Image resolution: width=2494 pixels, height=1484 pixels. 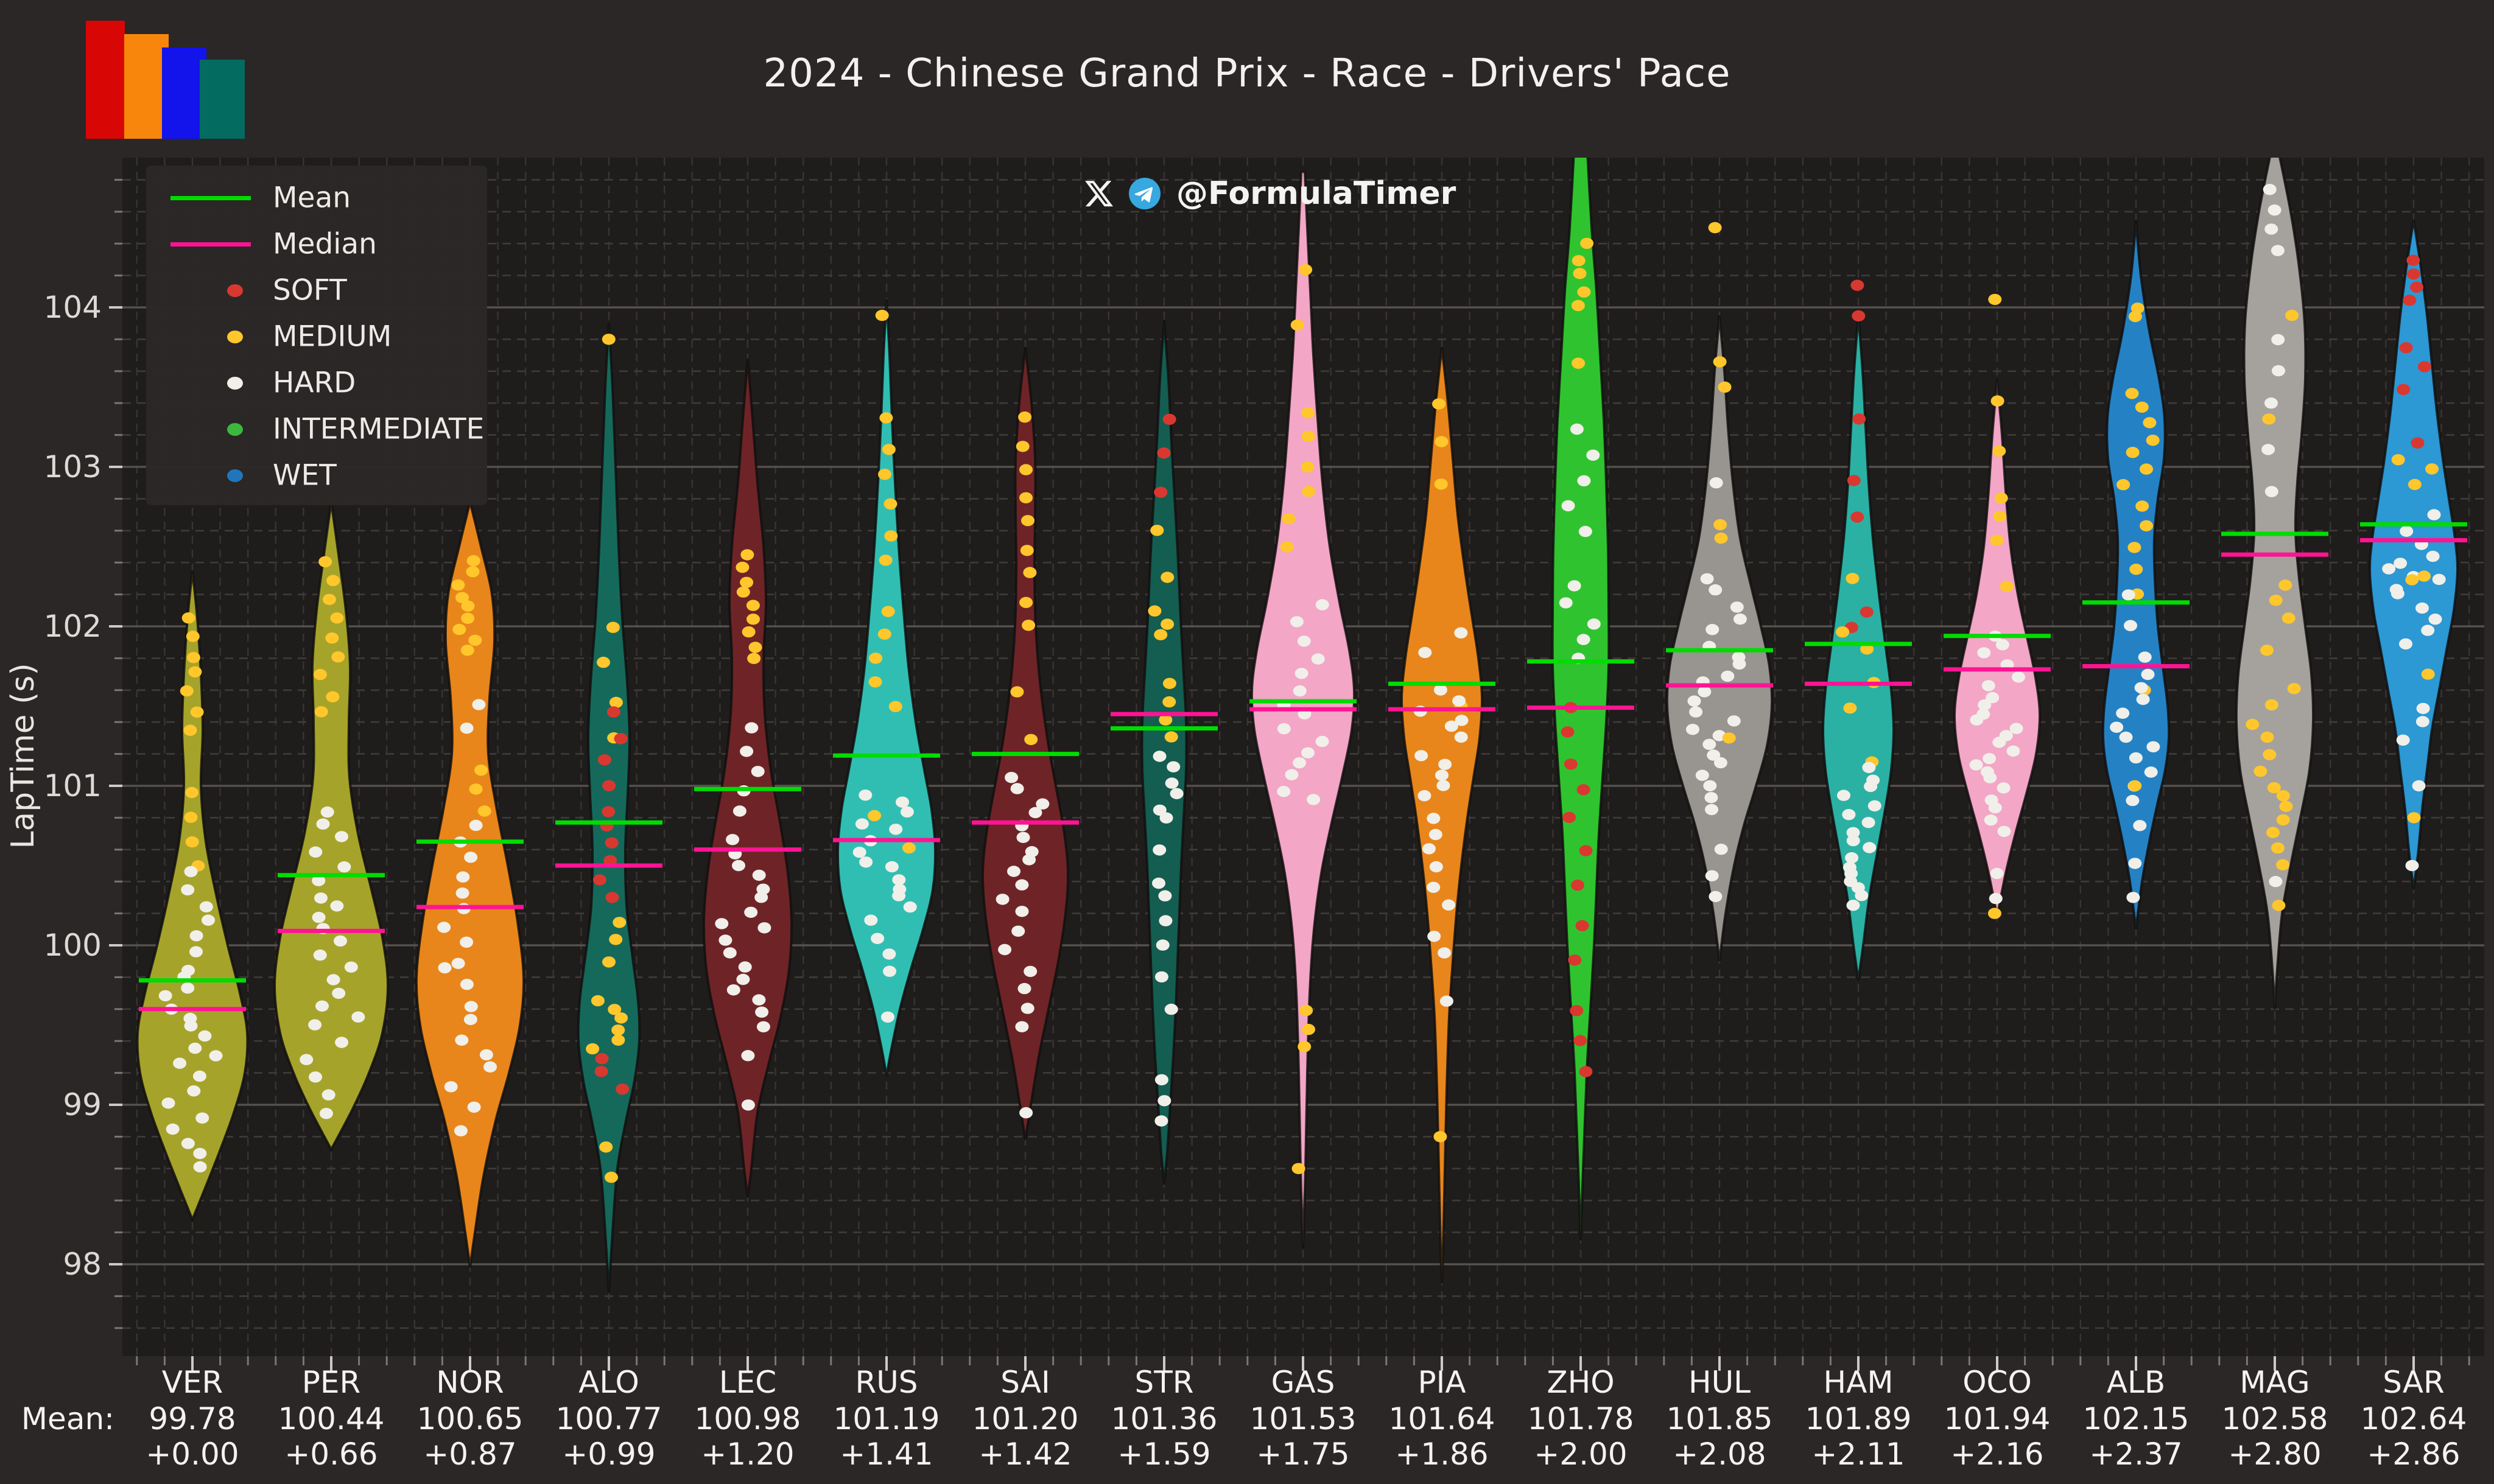 I want to click on driver-code-label: SAR, so click(x=2414, y=1382).